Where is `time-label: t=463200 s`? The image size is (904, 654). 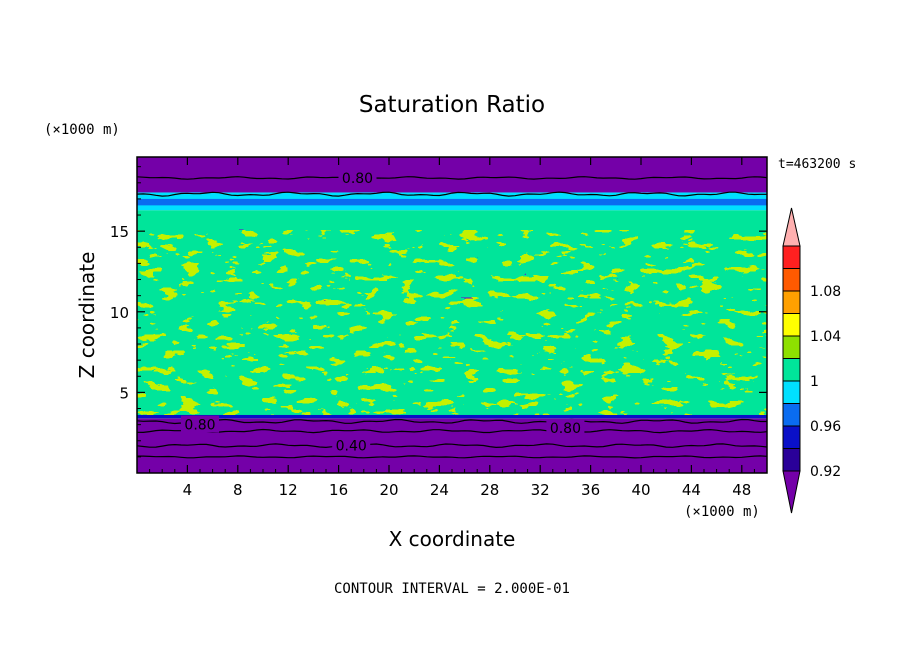
time-label: t=463200 s is located at coordinates (817, 164).